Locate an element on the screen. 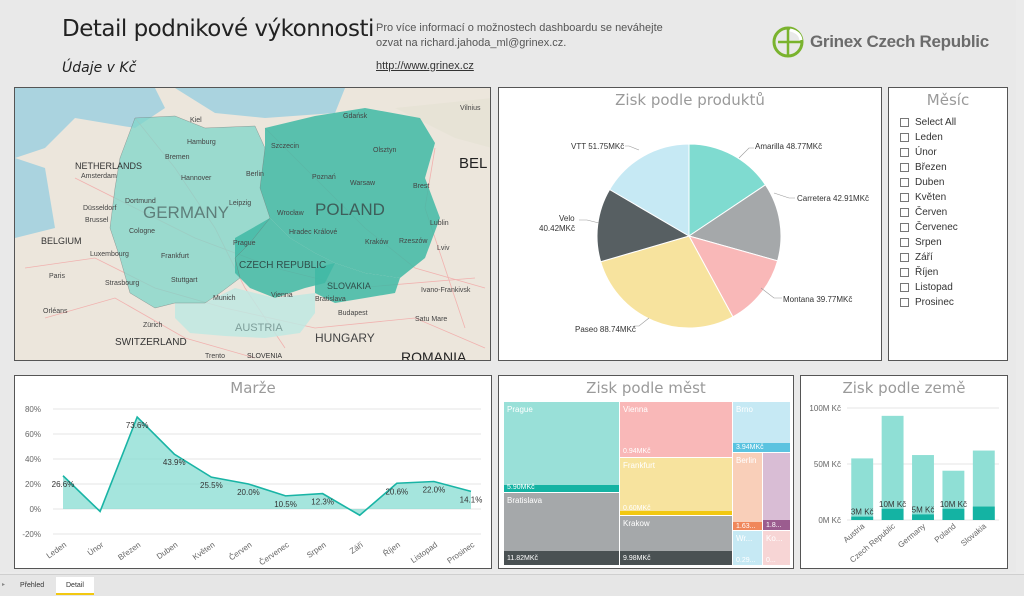  treemap-cell-vienna: Vienna 0.94MKč is located at coordinates (676, 429).